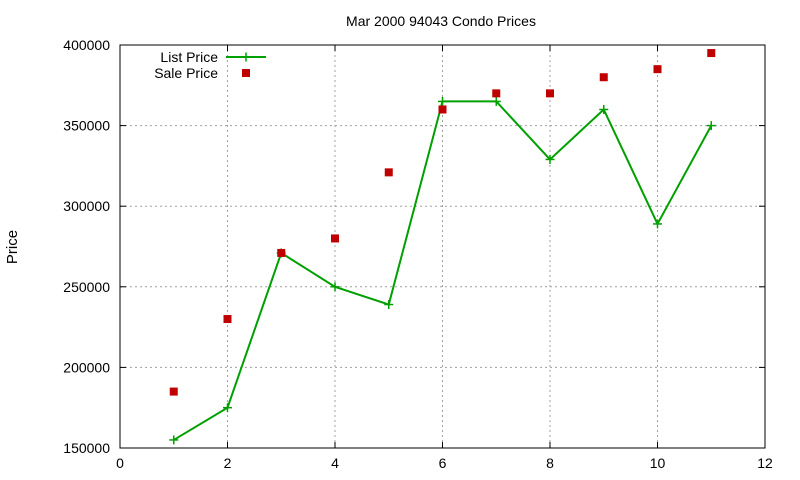 The width and height of the screenshot is (800, 480). I want to click on x-tick-label: 0, so click(120, 463).